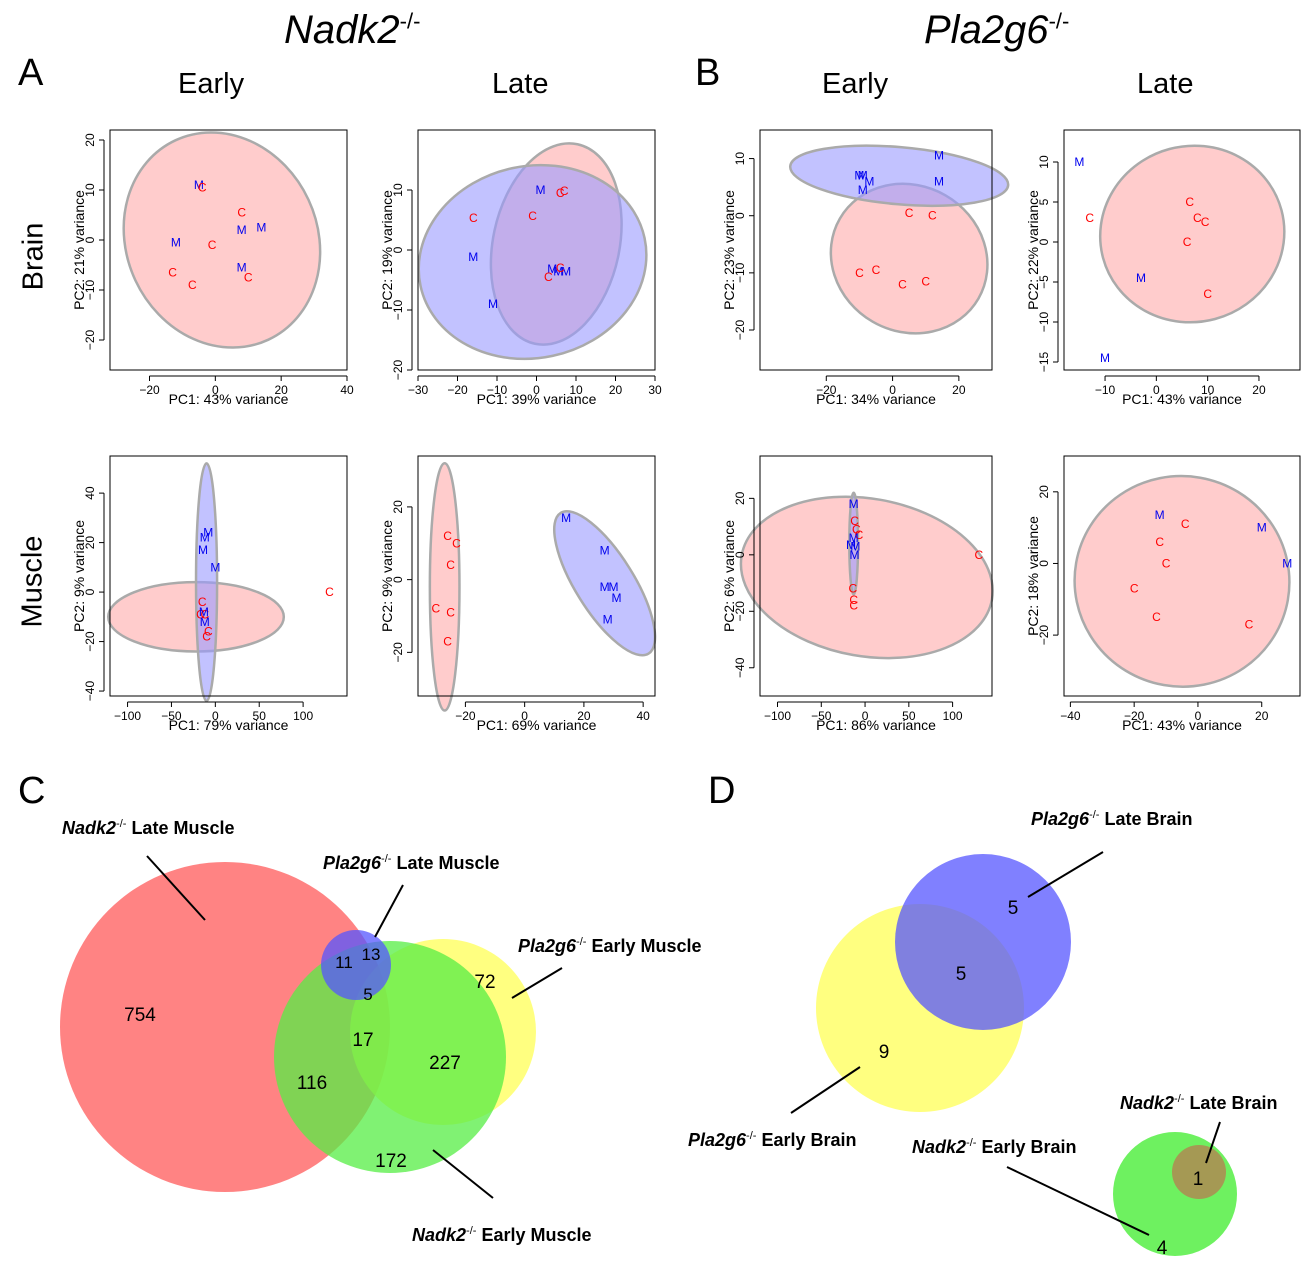  I want to click on plot-frame, so click(228, 576).